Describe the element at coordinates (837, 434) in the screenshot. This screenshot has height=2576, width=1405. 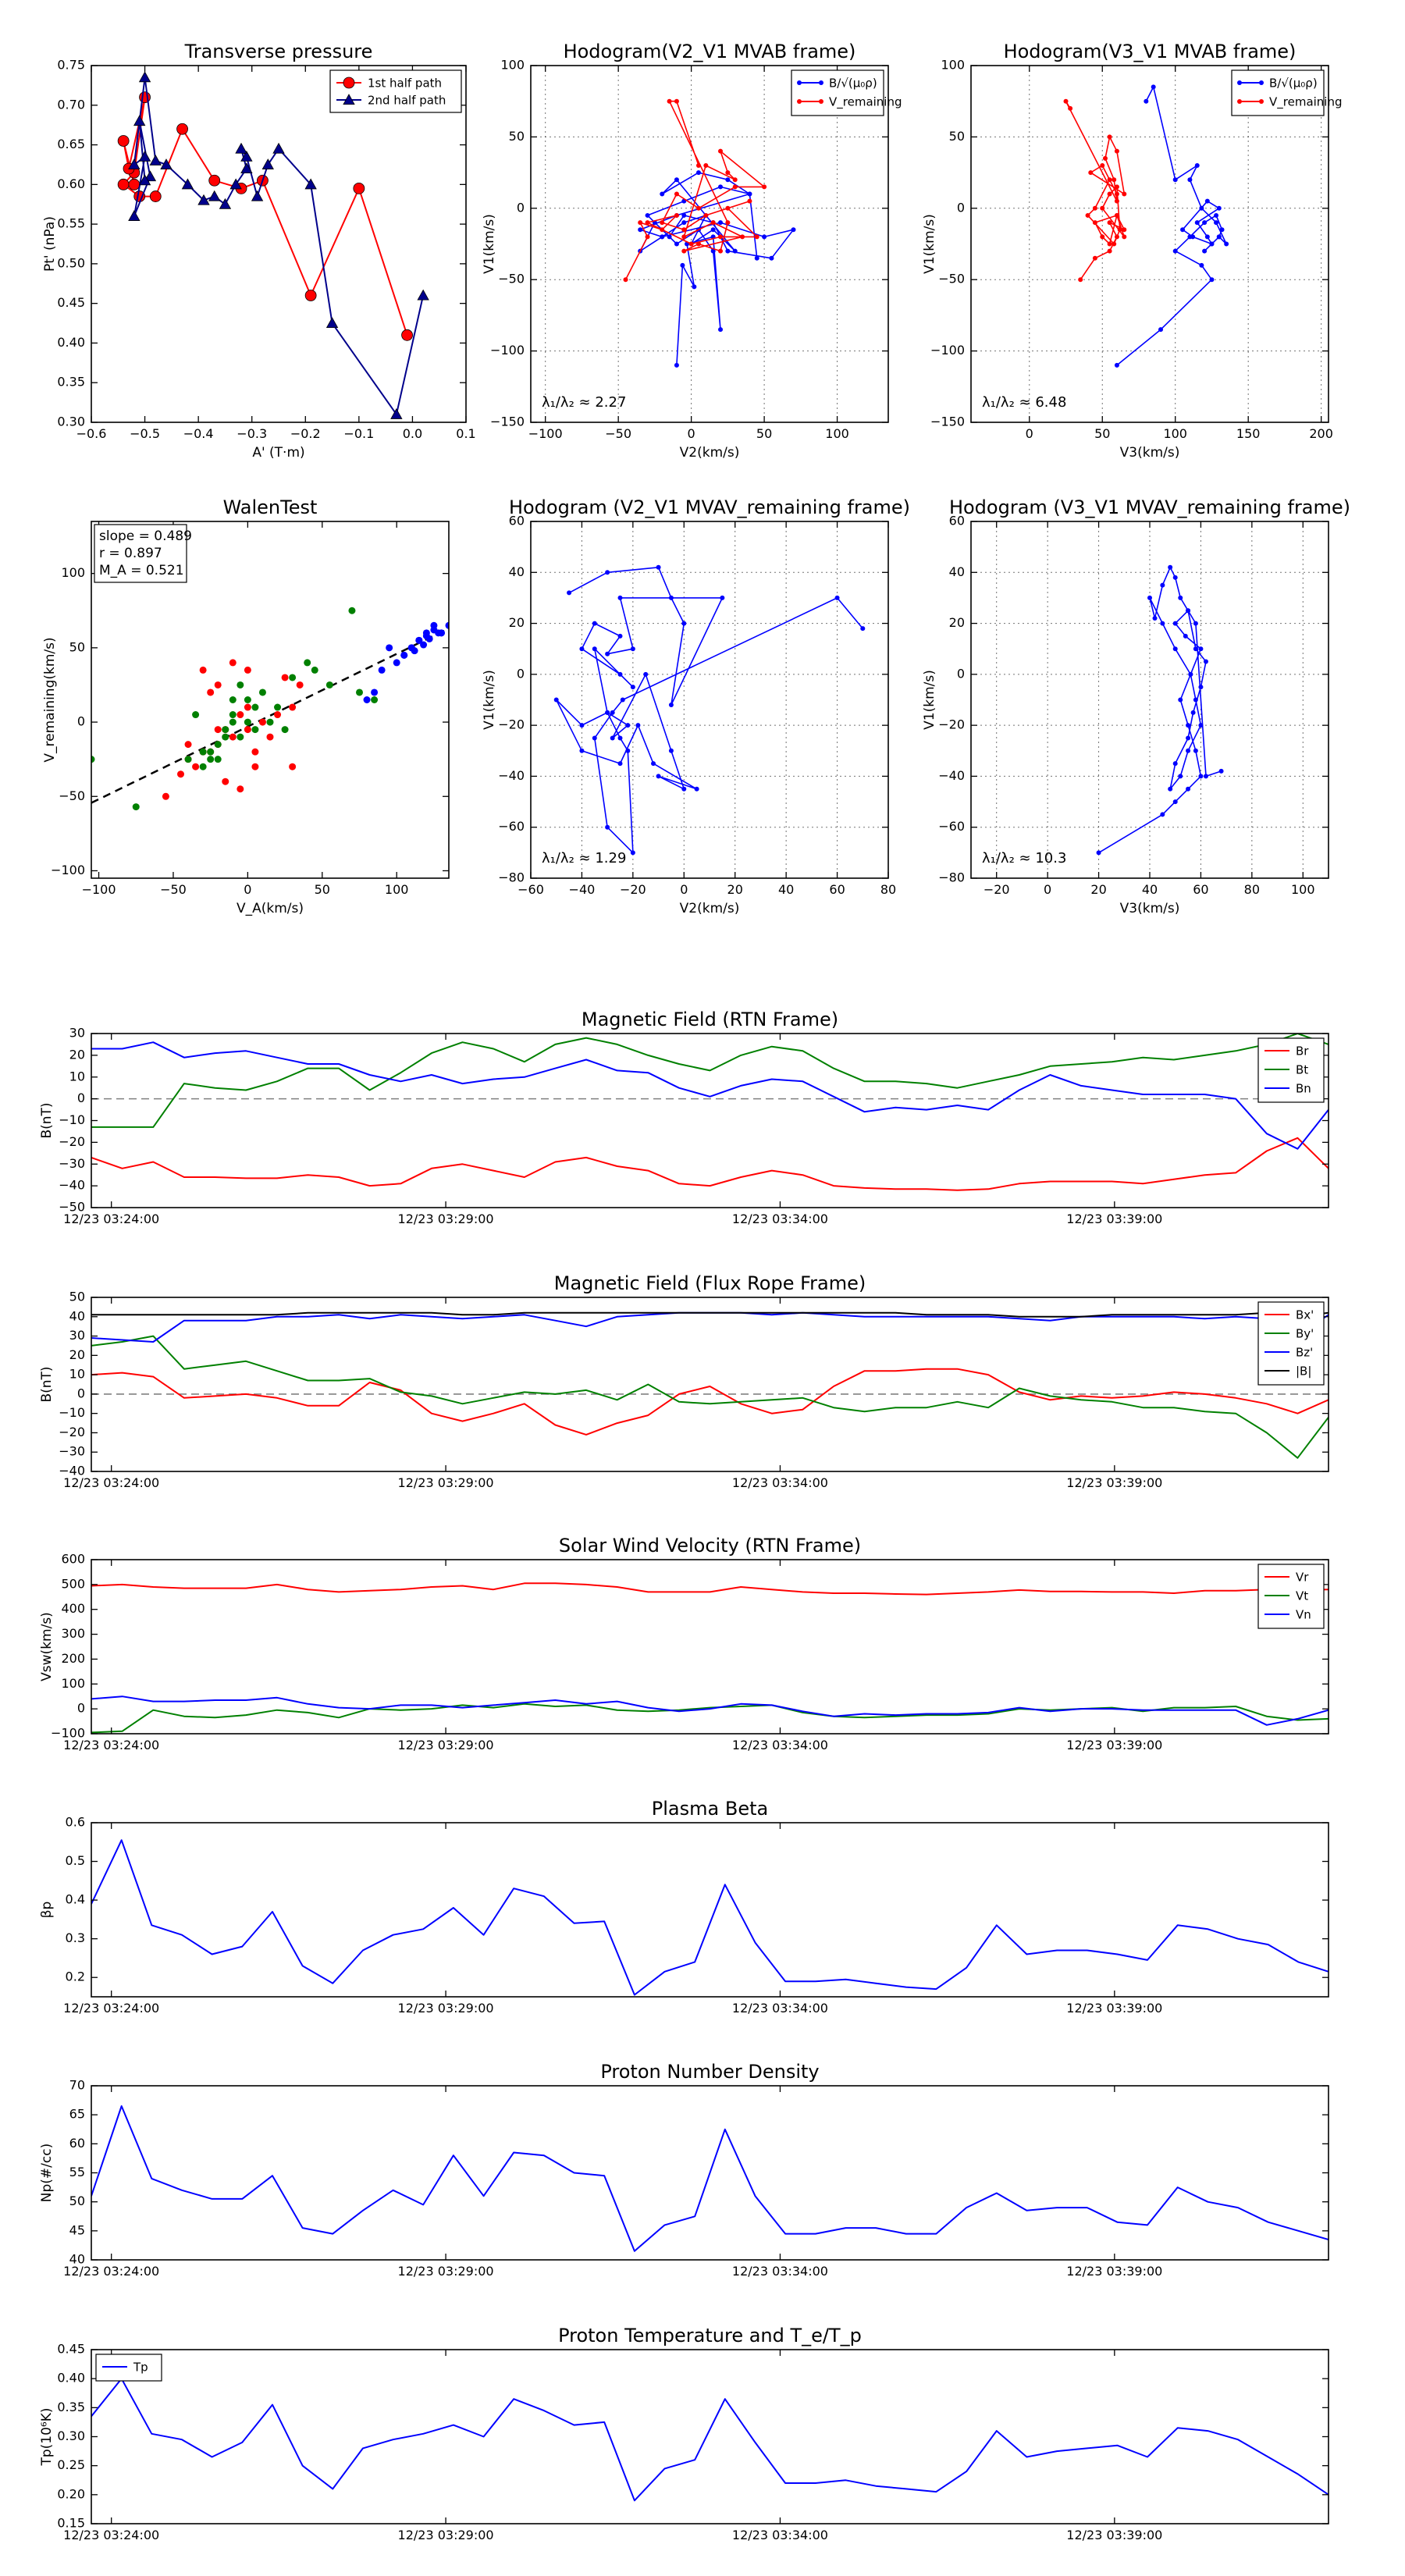
I see `x-tick-label: 100` at that location.